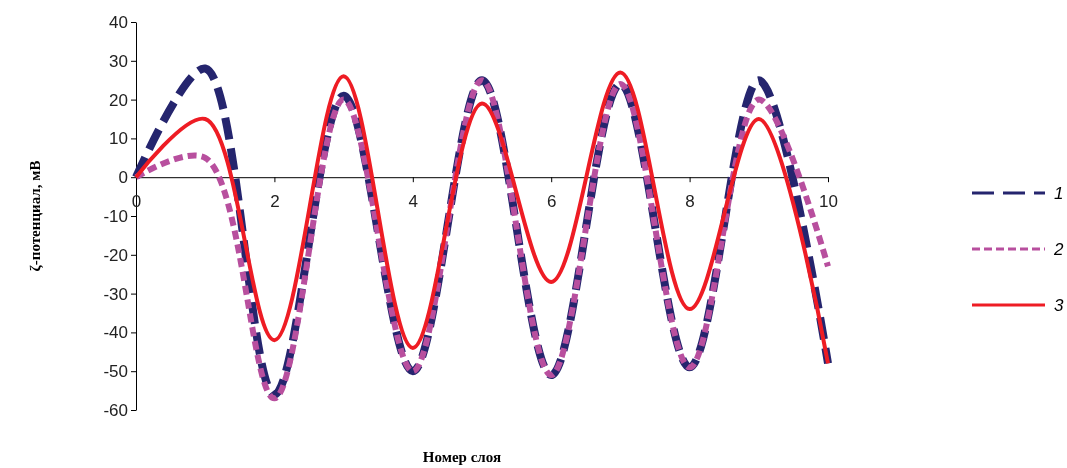 The image size is (1067, 468). What do you see at coordinates (118, 61) in the screenshot?
I see `y-tick-label: 30` at bounding box center [118, 61].